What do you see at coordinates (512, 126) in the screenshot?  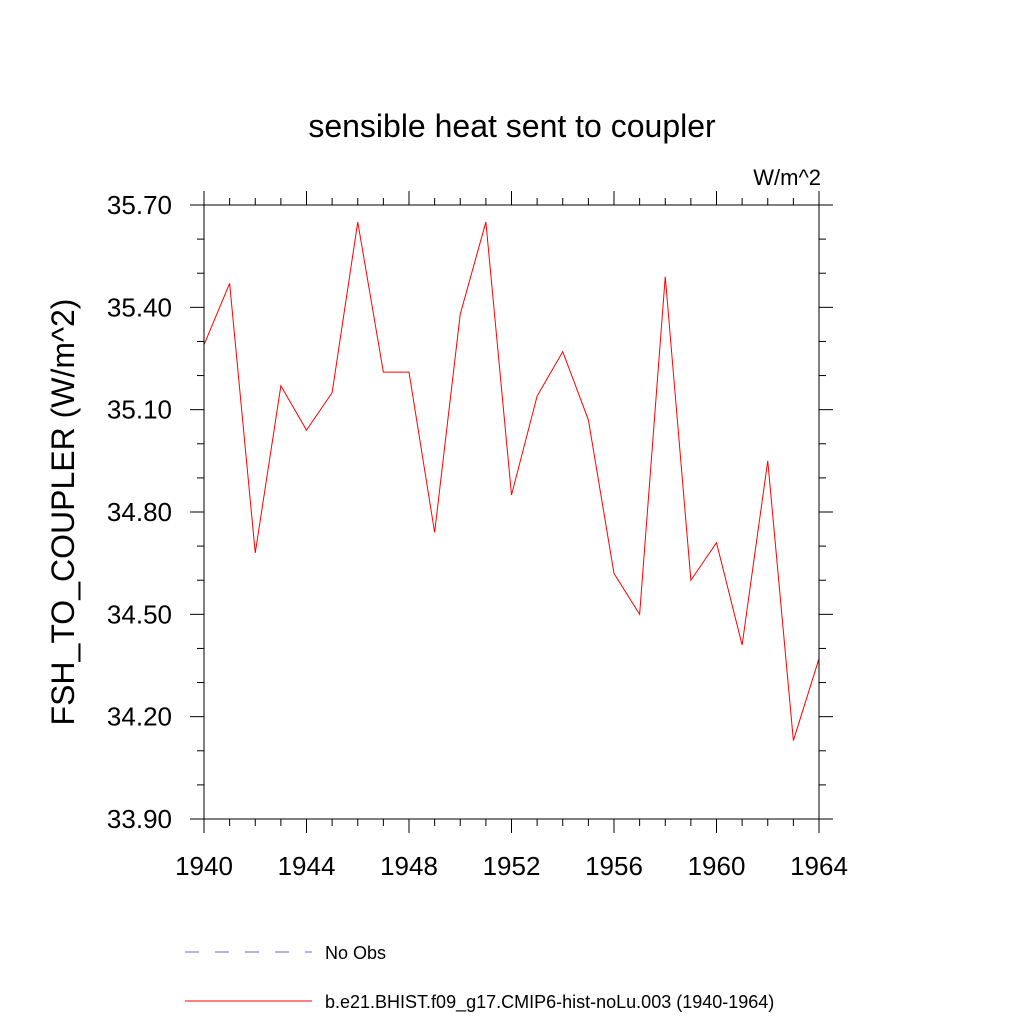 I see `chart-title: sensible heat sent to coupler` at bounding box center [512, 126].